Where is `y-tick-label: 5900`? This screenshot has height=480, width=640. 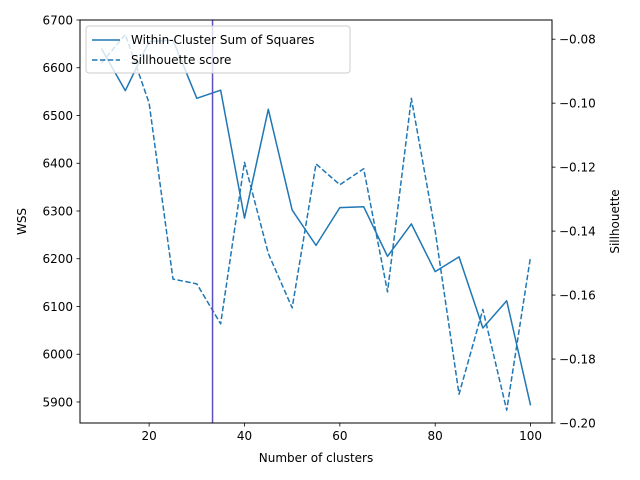 y-tick-label: 5900 is located at coordinates (57, 402).